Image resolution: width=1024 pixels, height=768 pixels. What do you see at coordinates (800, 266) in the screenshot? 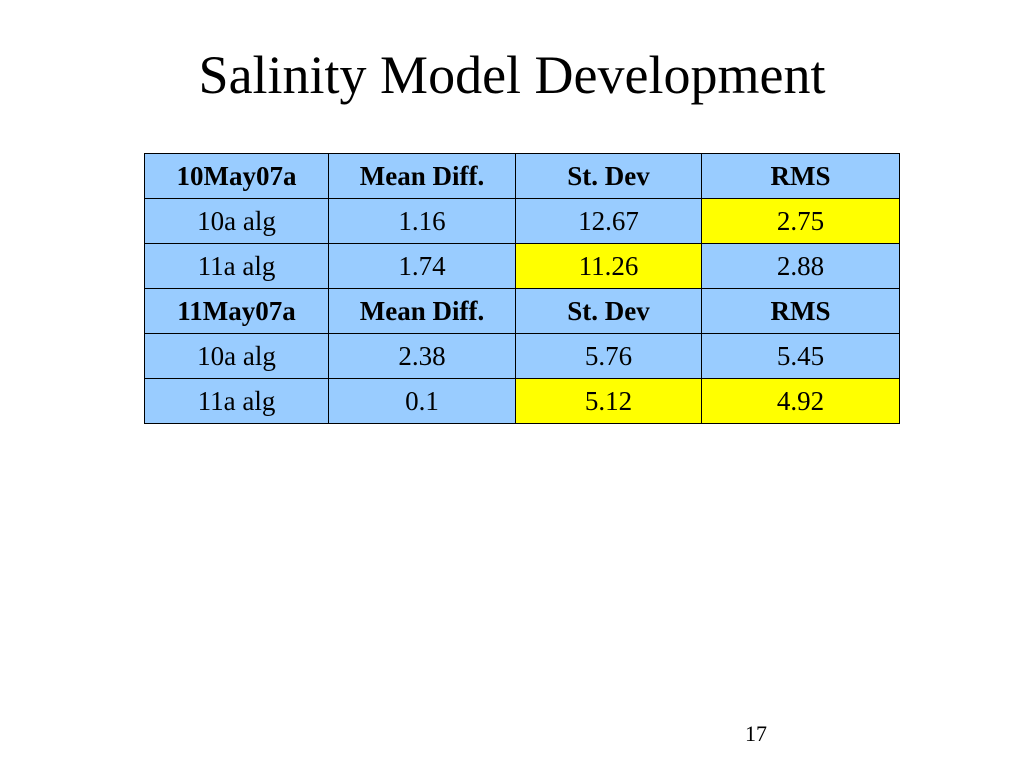
I see `table-cell: 2.88` at bounding box center [800, 266].